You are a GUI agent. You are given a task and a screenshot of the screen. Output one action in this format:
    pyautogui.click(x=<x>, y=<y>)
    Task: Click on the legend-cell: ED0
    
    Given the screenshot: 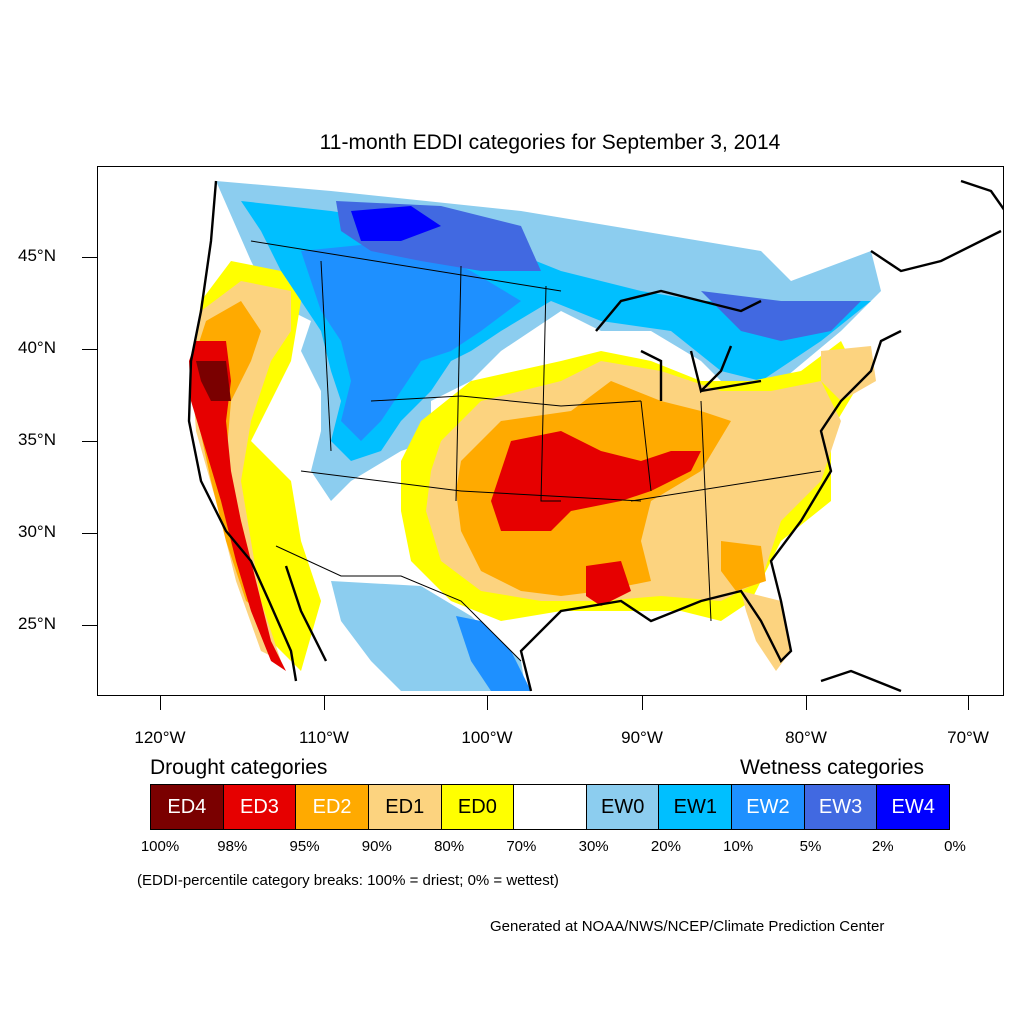 What is the action you would take?
    pyautogui.click(x=478, y=807)
    